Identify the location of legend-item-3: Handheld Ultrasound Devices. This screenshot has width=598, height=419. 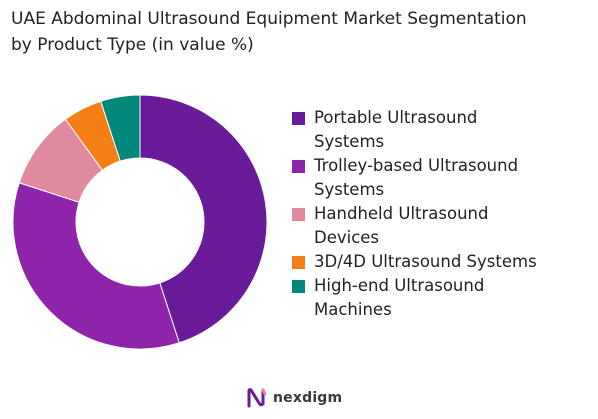
(442, 226).